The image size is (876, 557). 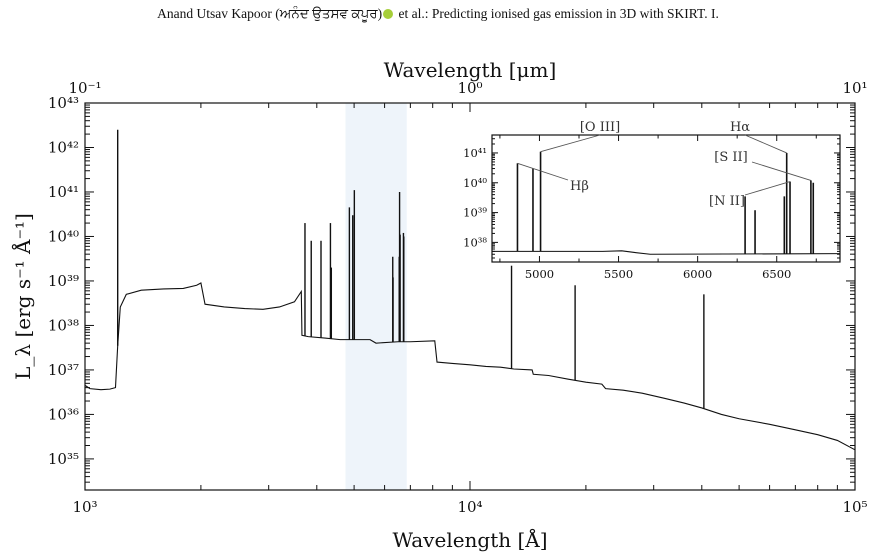 I want to click on highlight-band, so click(x=376, y=296).